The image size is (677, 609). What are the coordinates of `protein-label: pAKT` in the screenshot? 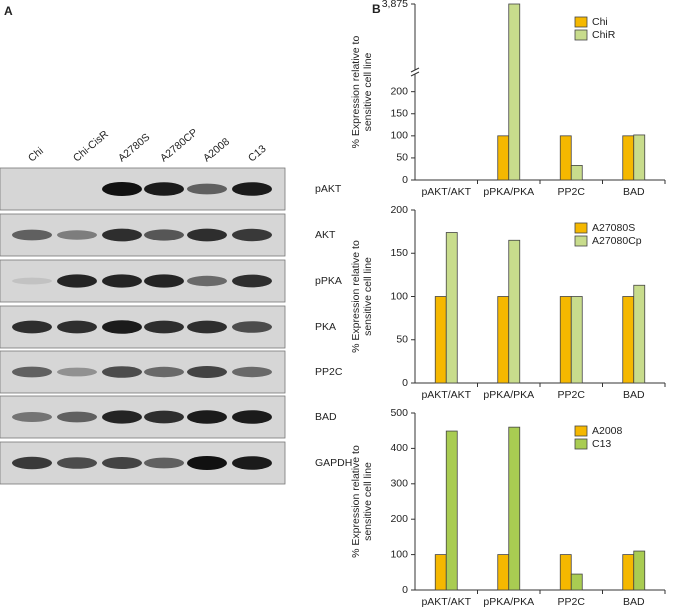 It's located at (328, 189).